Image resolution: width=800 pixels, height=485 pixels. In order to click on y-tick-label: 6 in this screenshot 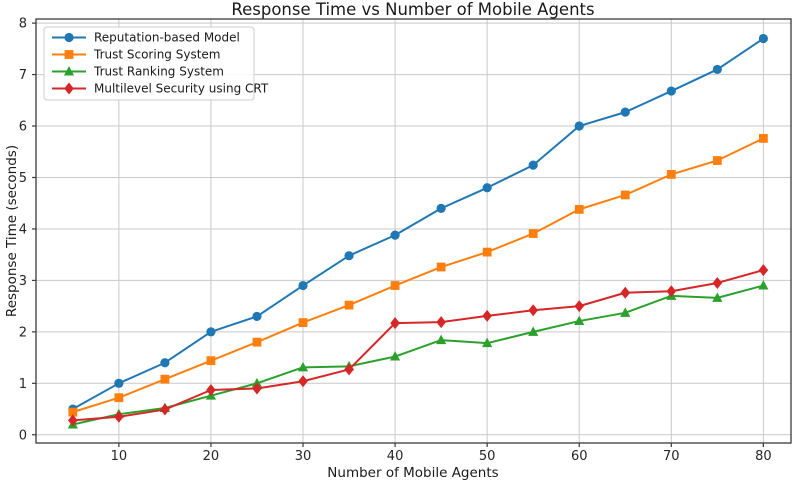, I will do `click(23, 127)`.